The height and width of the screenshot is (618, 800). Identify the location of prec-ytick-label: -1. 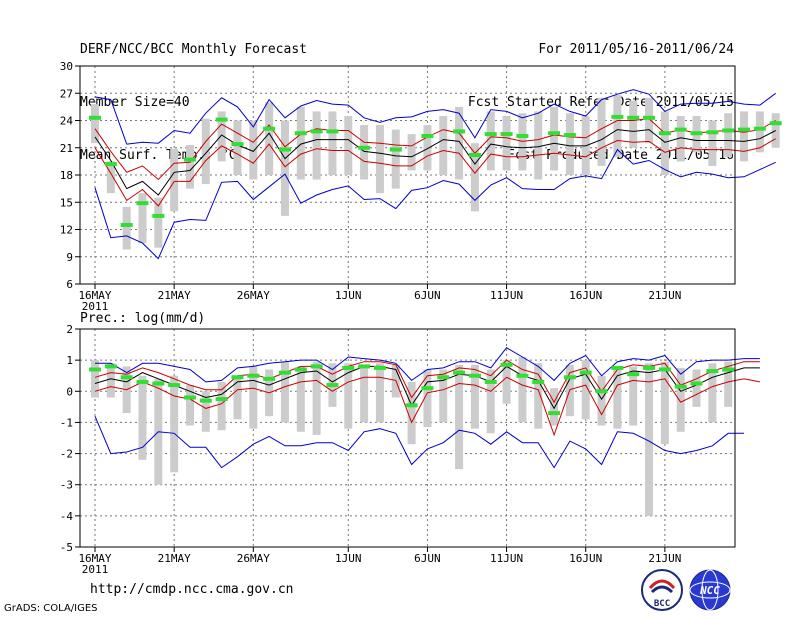
(66, 422).